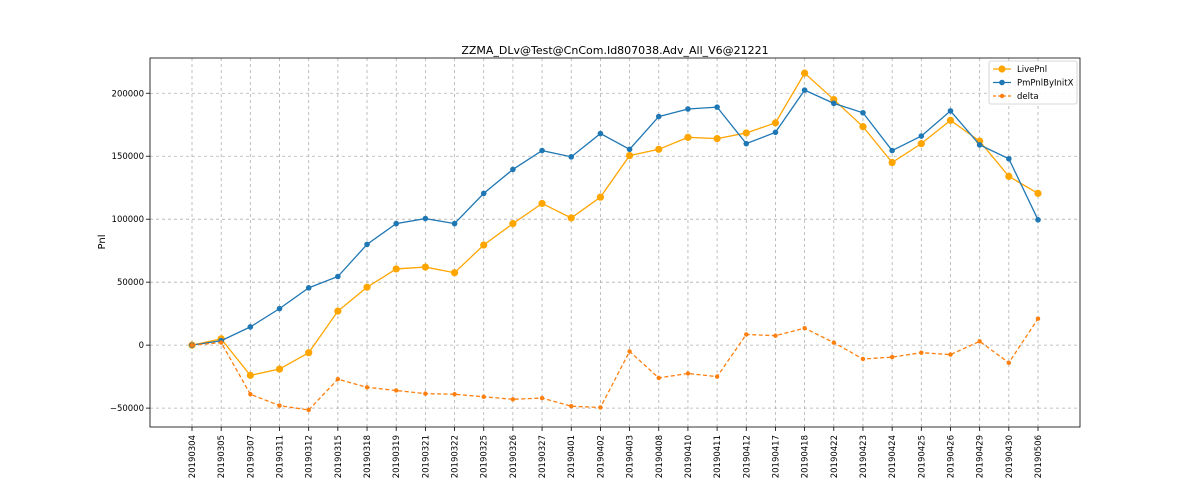 The width and height of the screenshot is (1200, 480). Describe the element at coordinates (1032, 70) in the screenshot. I see `legend-label: LivePnl` at that location.